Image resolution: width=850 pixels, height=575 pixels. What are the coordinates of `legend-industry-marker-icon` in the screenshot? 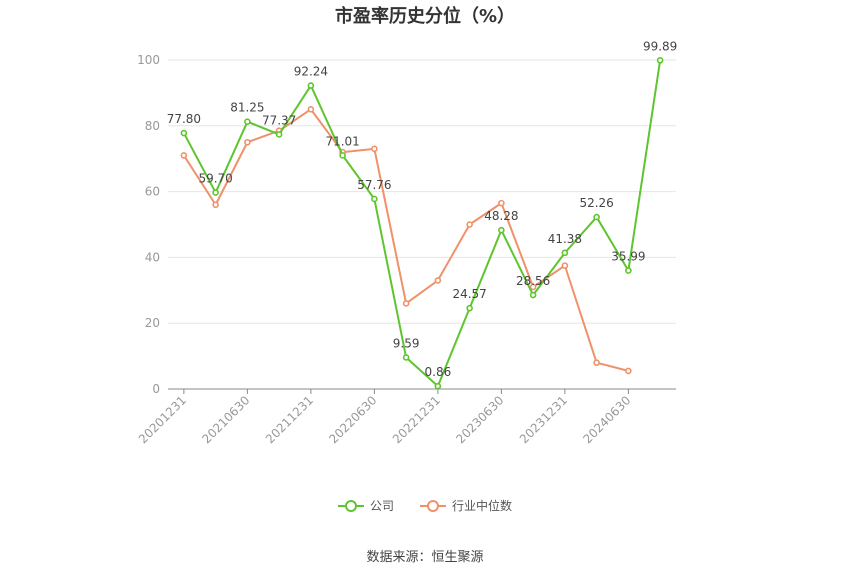 It's located at (433, 506).